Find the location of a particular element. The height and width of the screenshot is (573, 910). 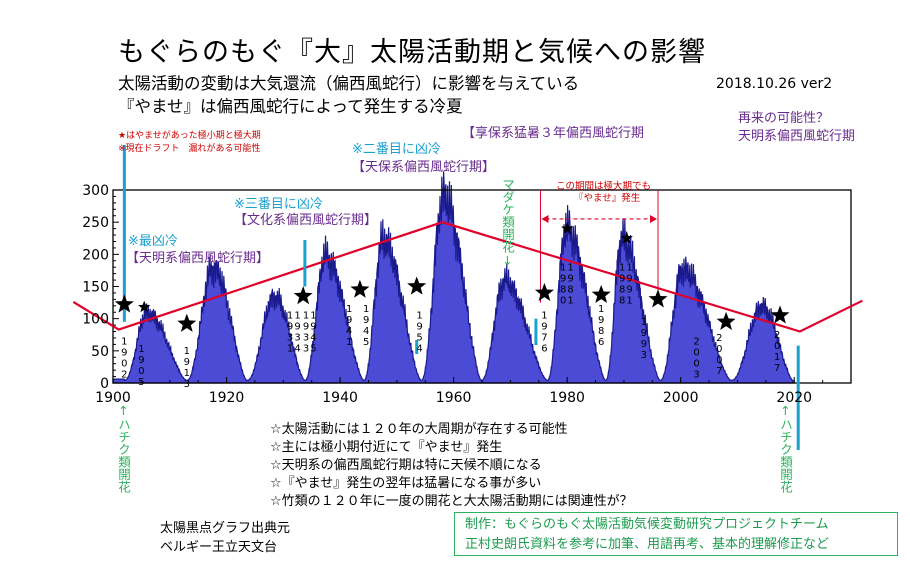

credit-line-2: 正村史朗氏資料を参考に加筆、用語再考、基本的理解修正など is located at coordinates (647, 544).